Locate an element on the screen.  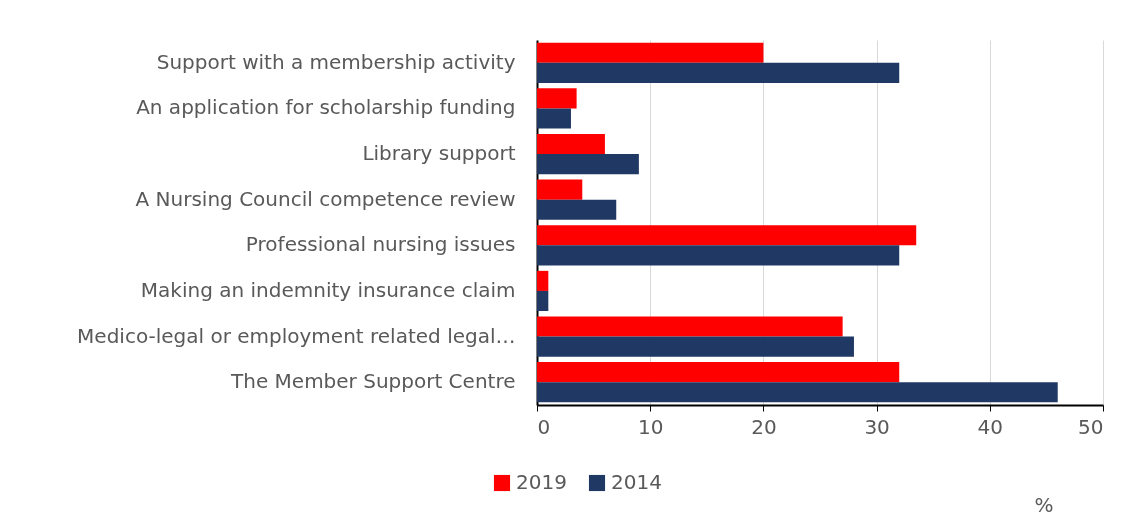
legend-label: 2019 is located at coordinates (541, 482).